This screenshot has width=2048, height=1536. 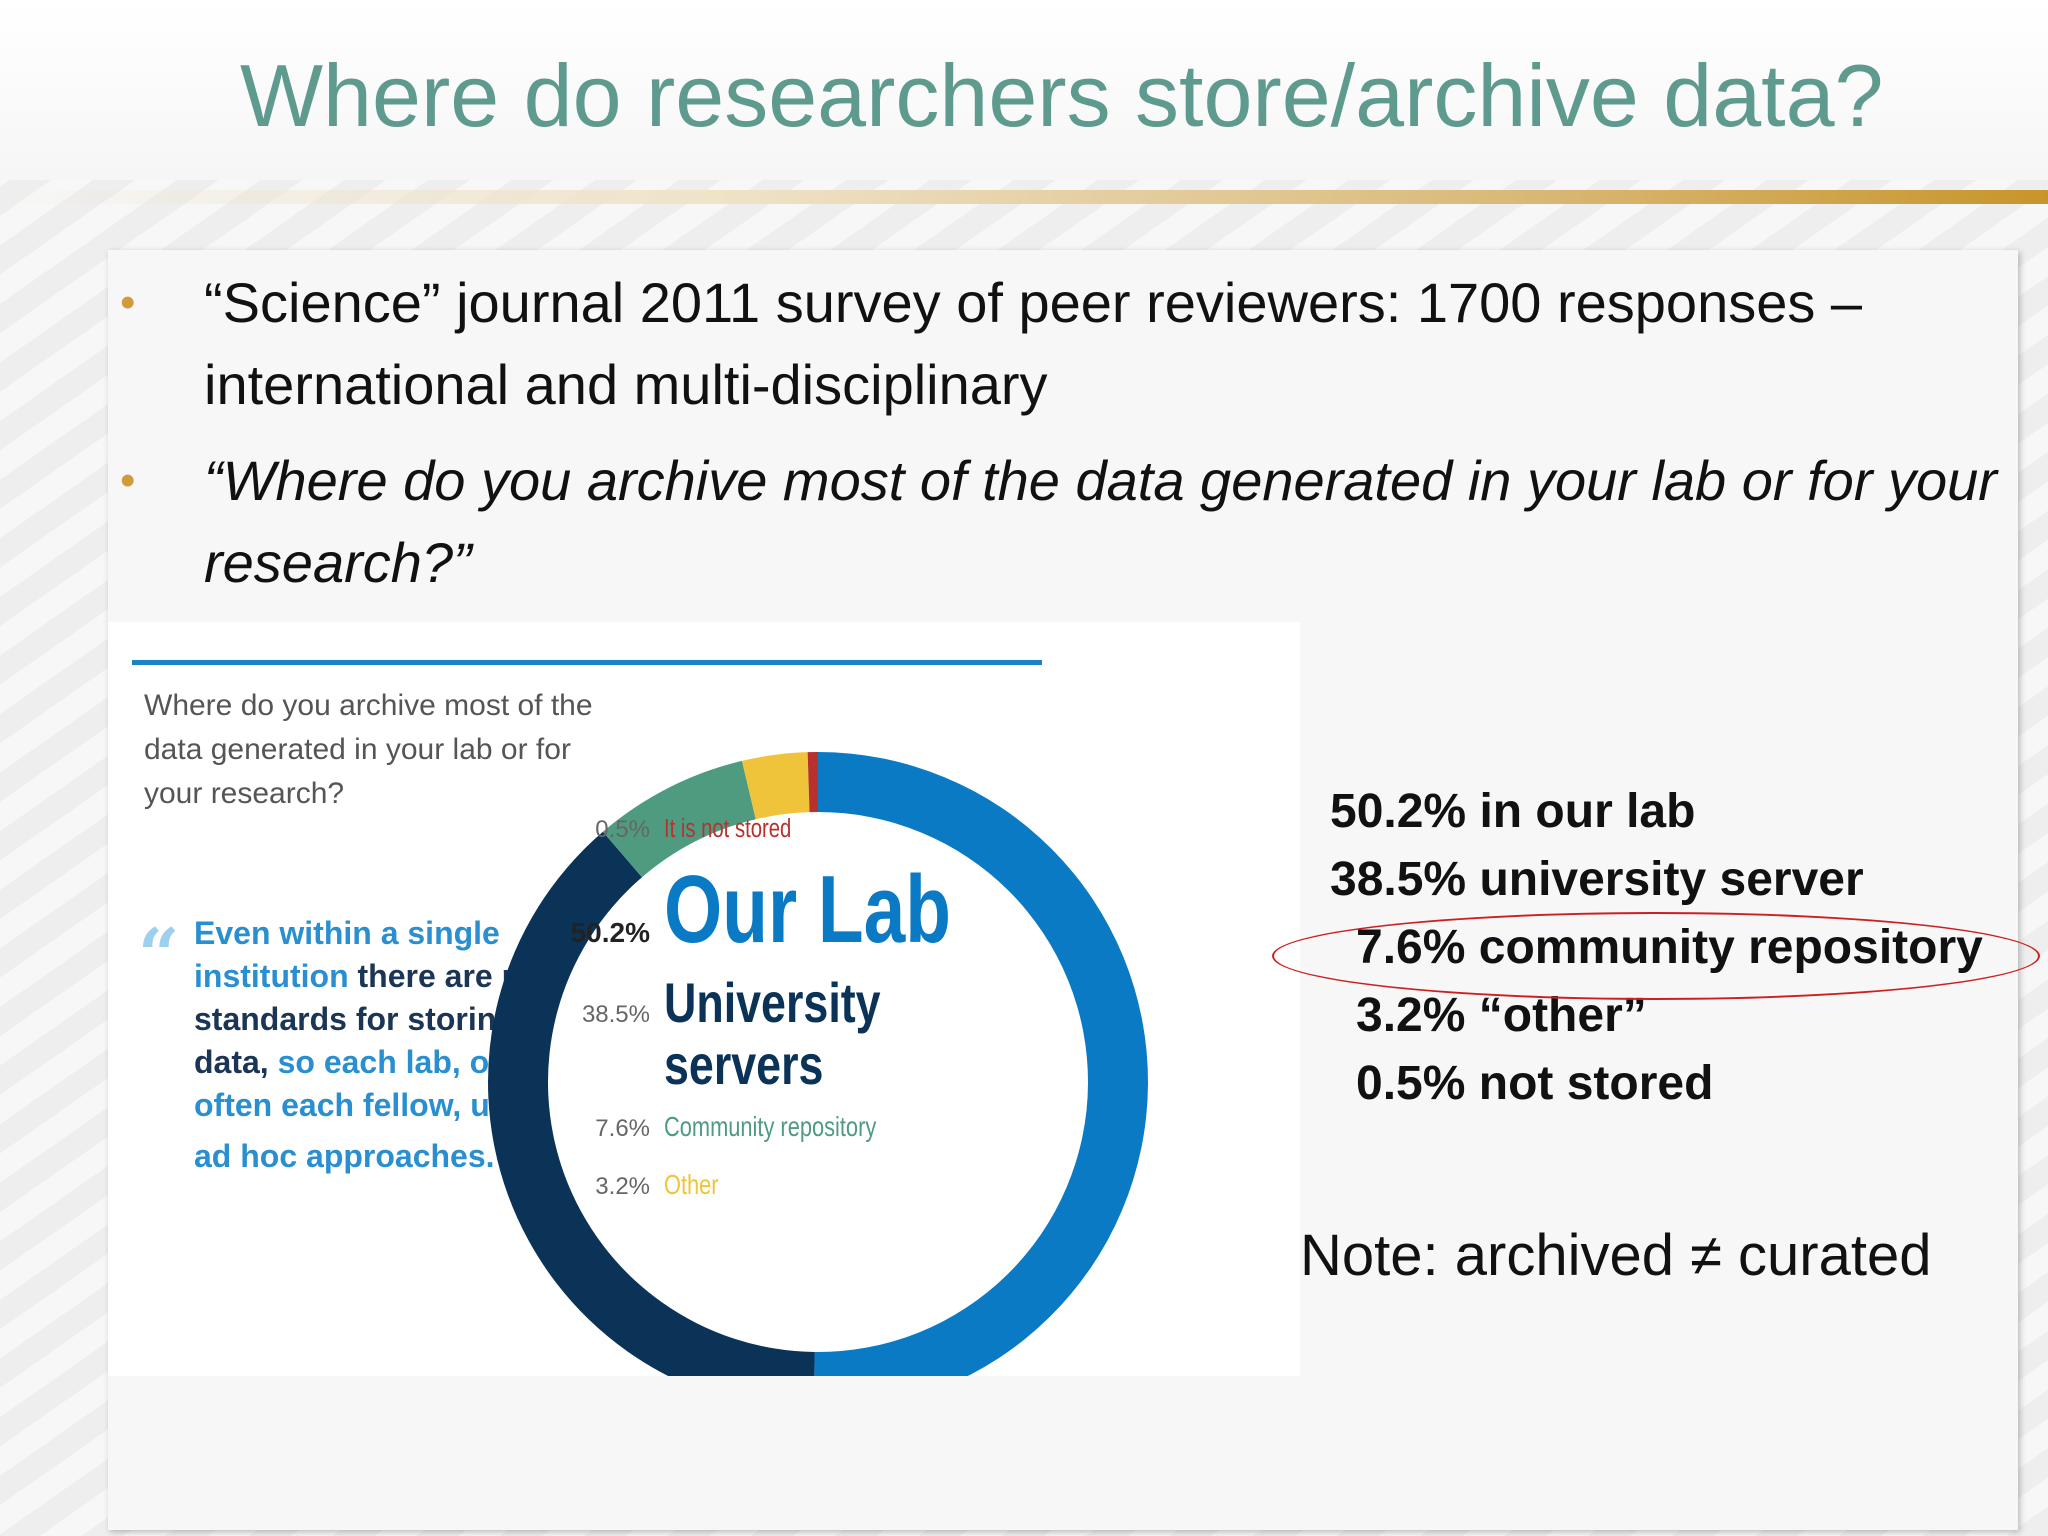 What do you see at coordinates (651, 1103) in the screenshot?
I see `donut-slice-university-servers` at bounding box center [651, 1103].